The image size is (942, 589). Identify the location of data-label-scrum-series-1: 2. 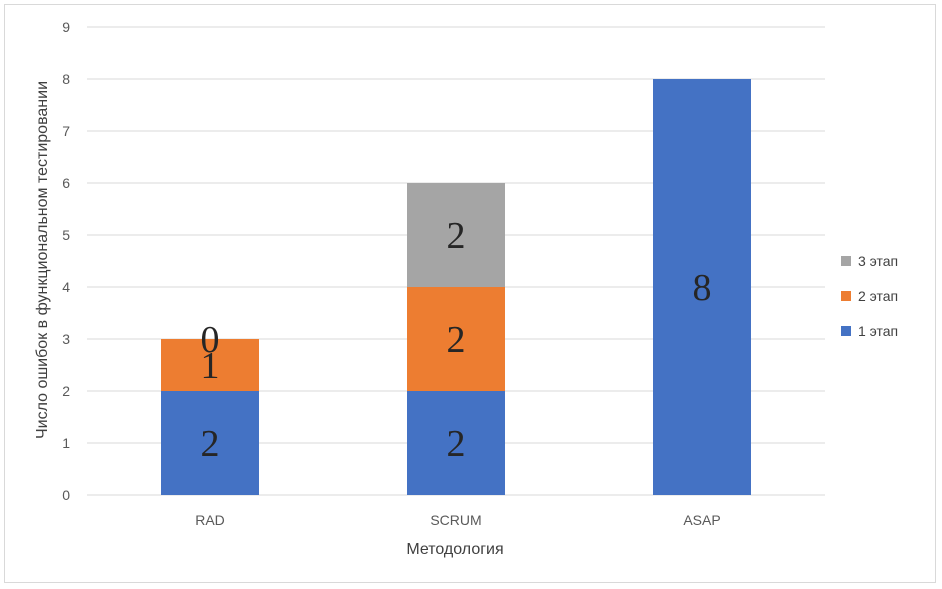
(456, 444).